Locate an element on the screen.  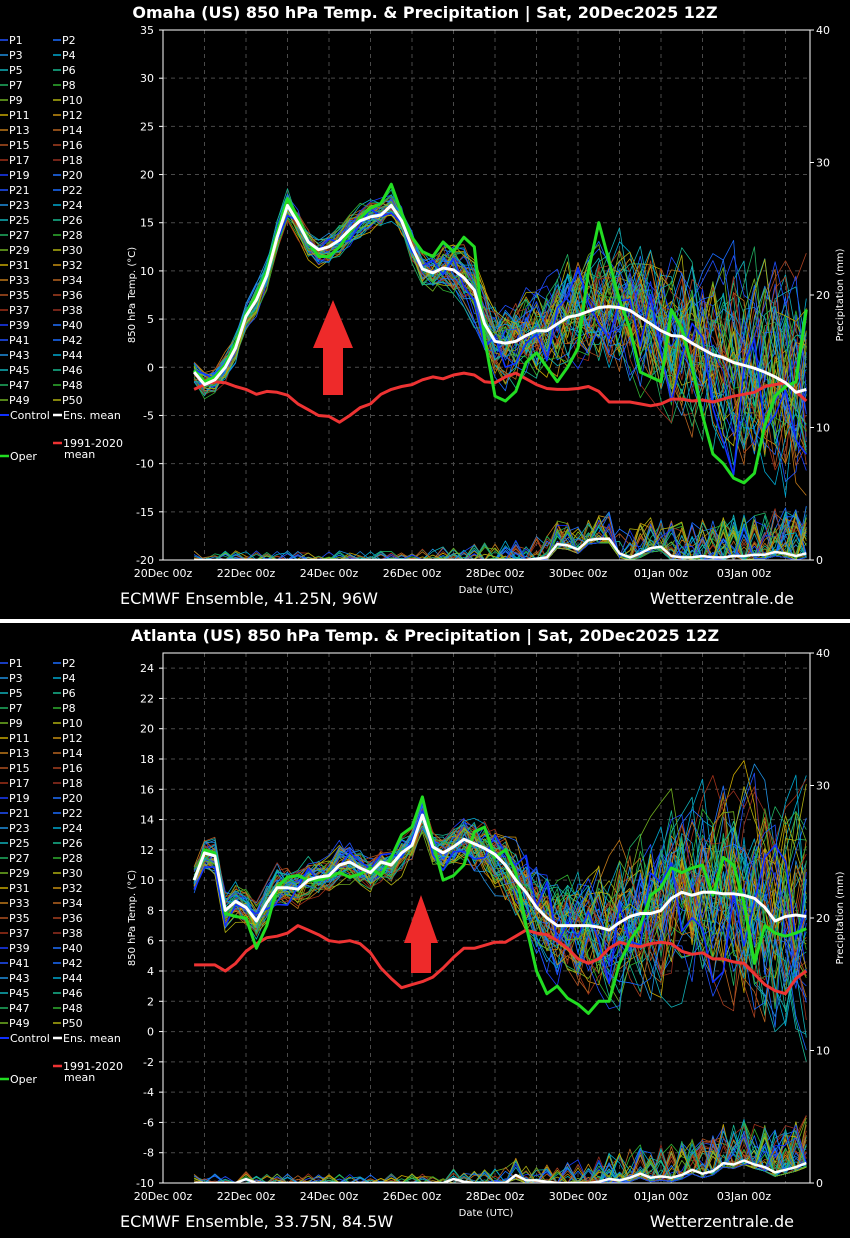
y-tick-label: -15 is located at coordinates (145, 512).